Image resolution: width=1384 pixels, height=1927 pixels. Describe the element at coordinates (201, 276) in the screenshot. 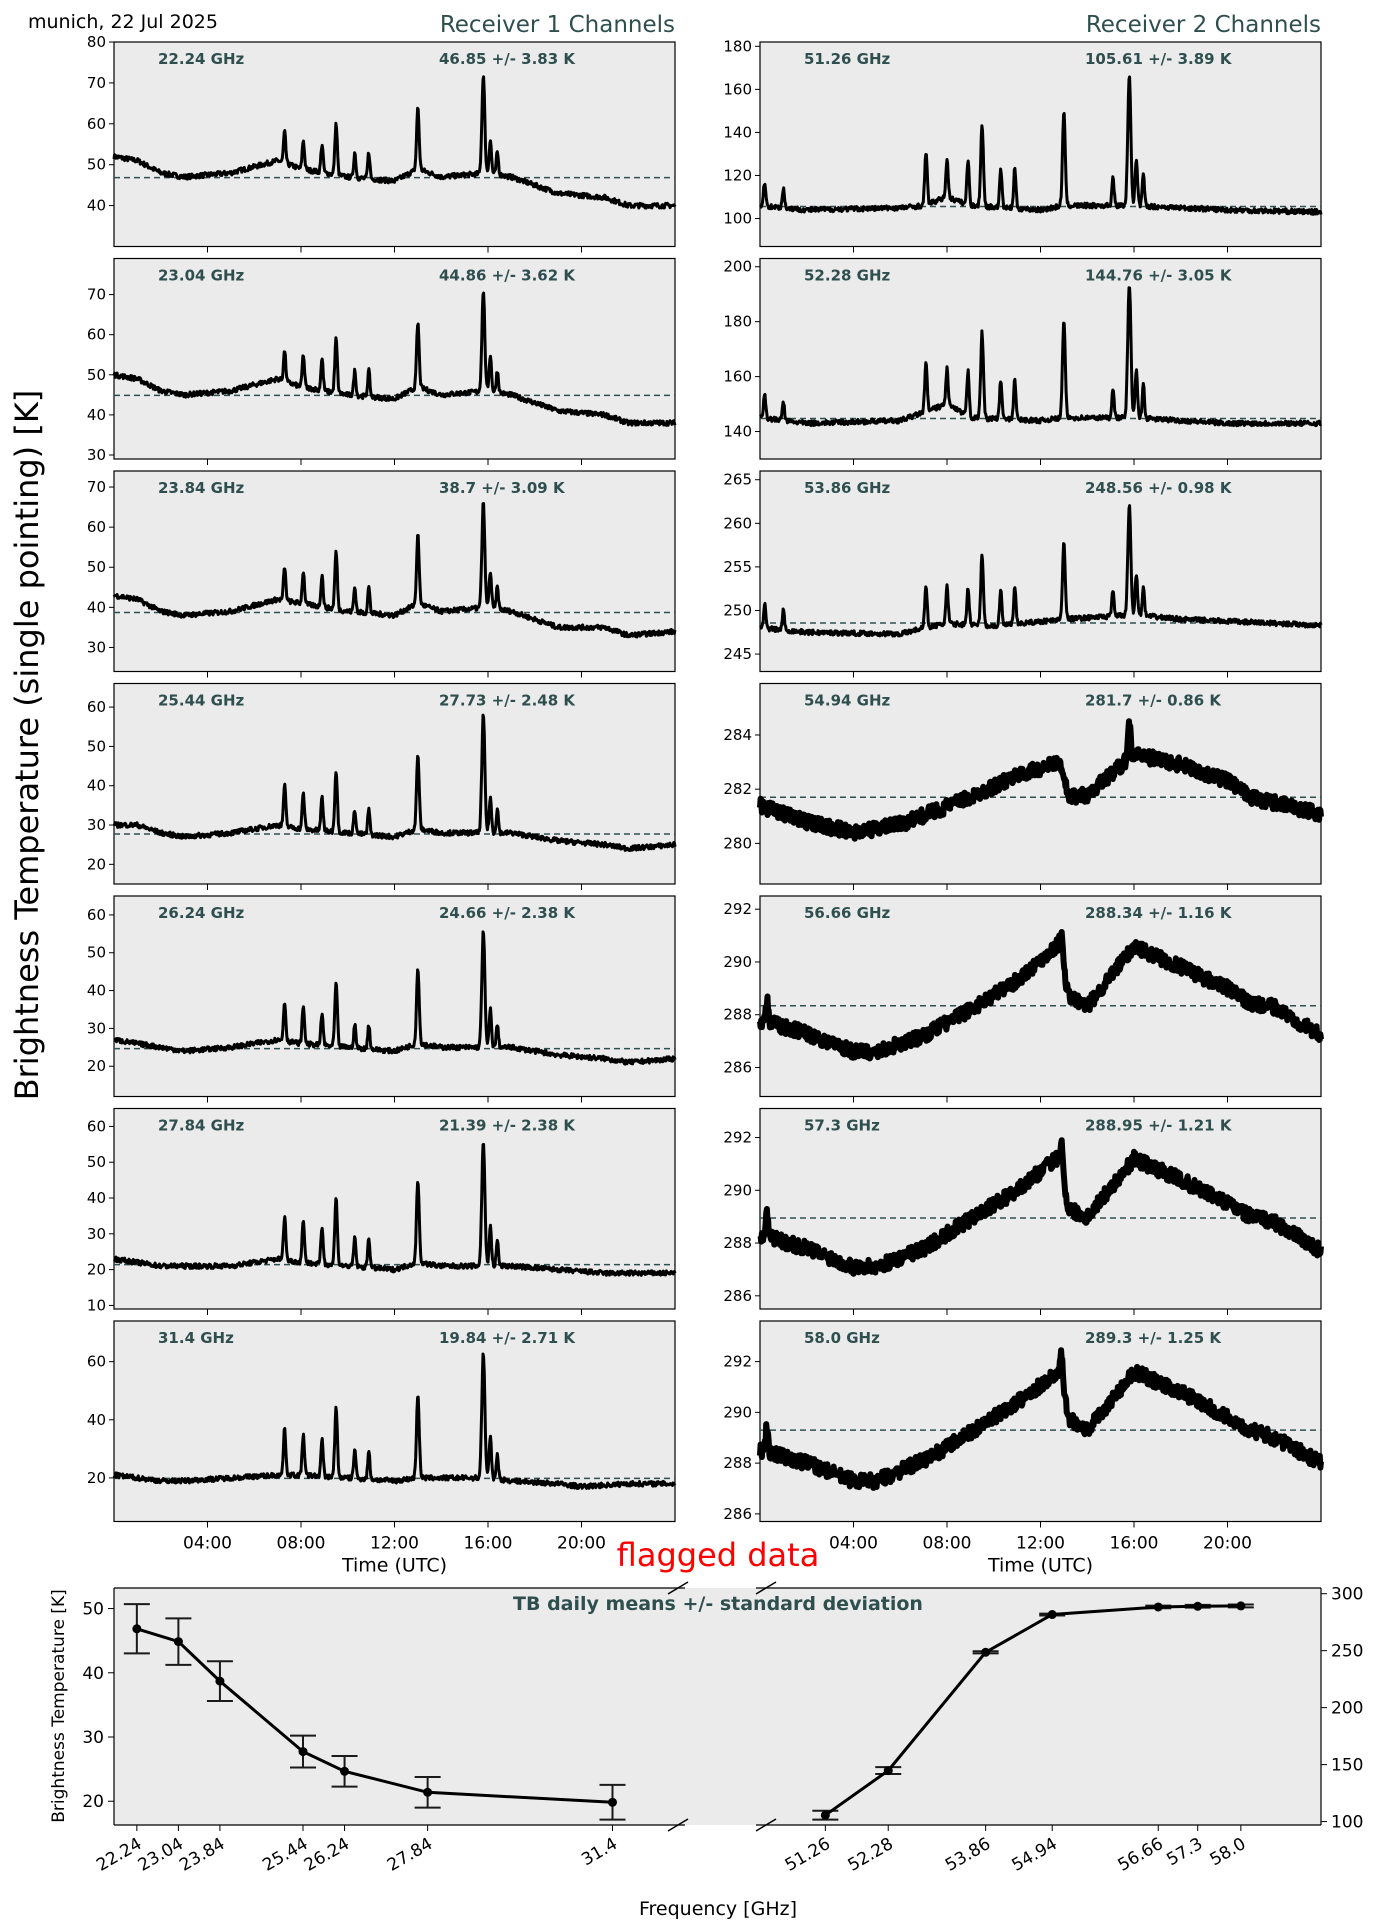

I see `channel-frequency-label: 23.04 GHz` at that location.